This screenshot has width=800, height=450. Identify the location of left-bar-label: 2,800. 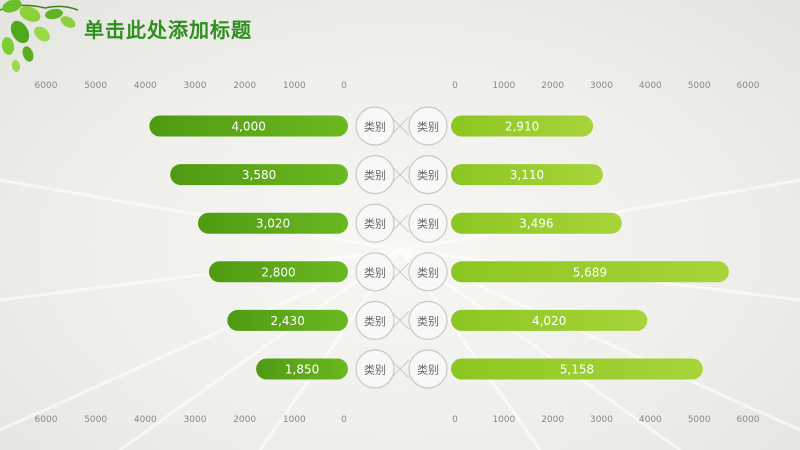
(278, 272).